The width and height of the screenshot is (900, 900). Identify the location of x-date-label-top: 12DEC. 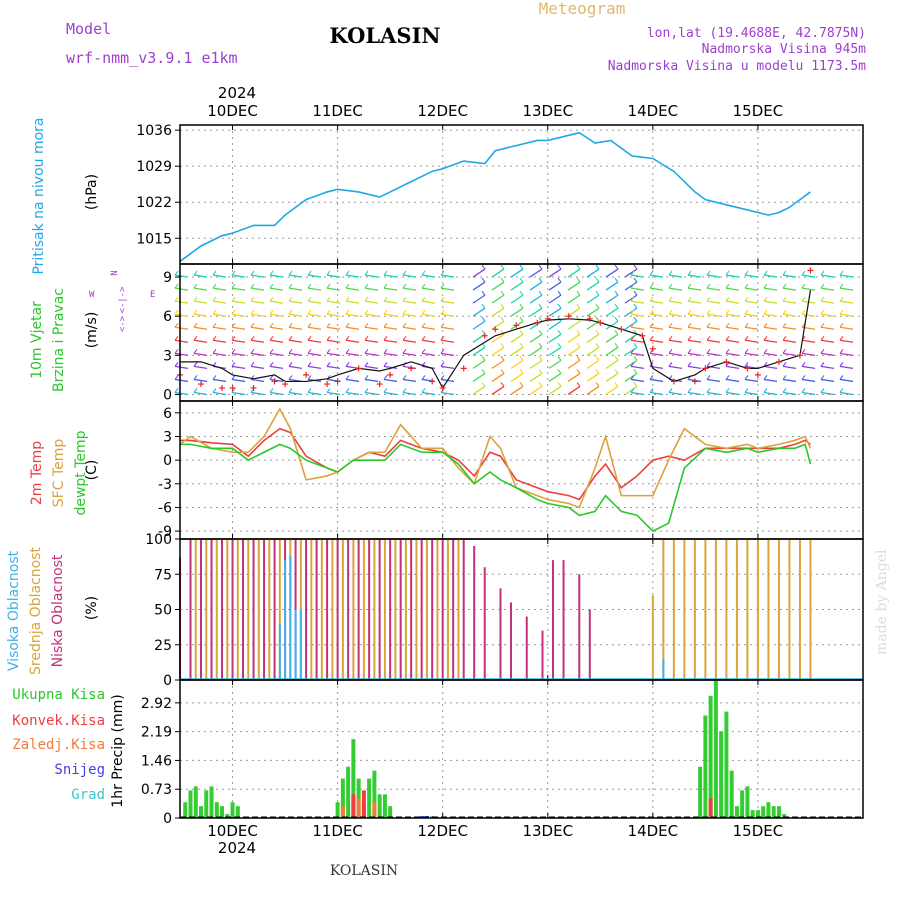
(442, 111).